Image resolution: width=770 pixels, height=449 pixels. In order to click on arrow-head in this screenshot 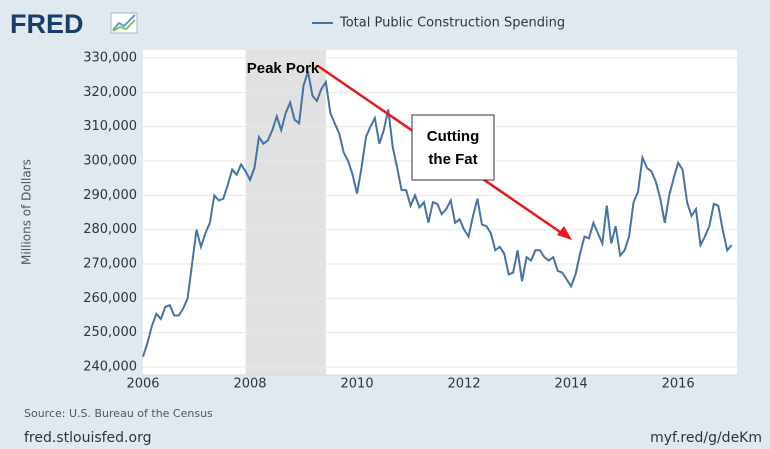, I will do `click(564, 233)`.